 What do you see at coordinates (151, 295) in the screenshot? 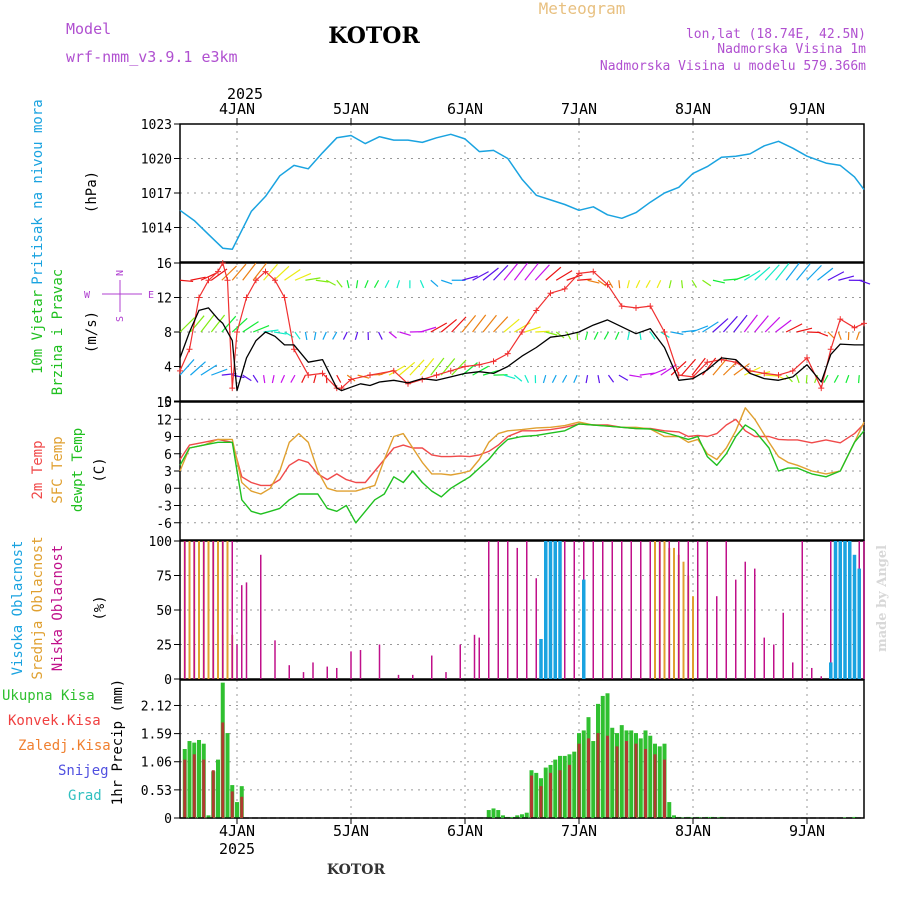
I see `compass-e: E` at bounding box center [151, 295].